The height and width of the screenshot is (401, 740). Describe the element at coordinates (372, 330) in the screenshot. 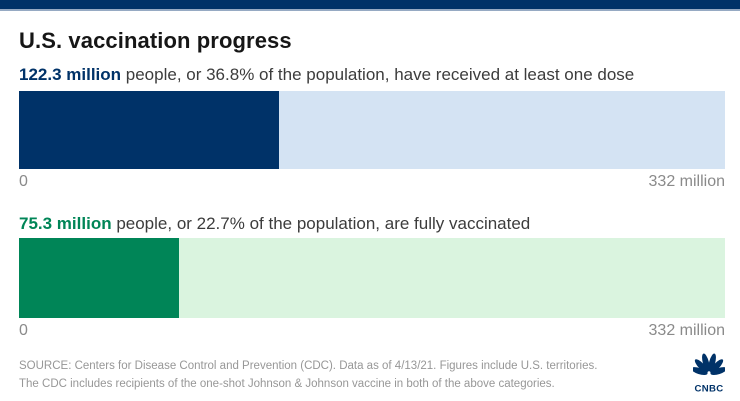

I see `axis-row-fully-vaccinated: 0 332 million` at that location.